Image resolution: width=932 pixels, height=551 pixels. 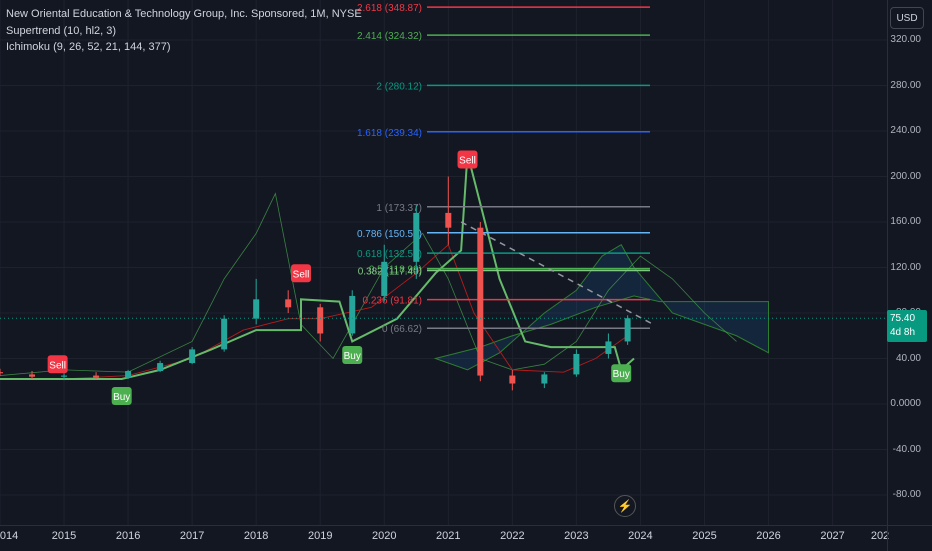 What do you see at coordinates (905, 267) in the screenshot?
I see `price-tick: 120.00` at bounding box center [905, 267].